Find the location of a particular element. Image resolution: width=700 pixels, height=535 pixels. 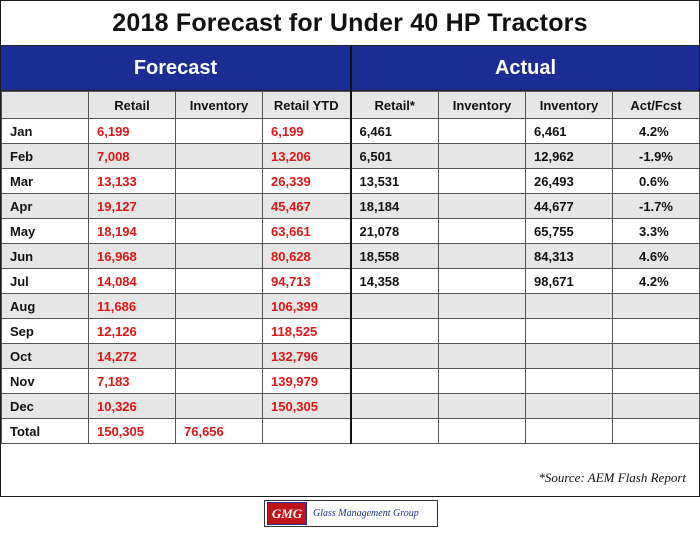

column-header-5: Inventory is located at coordinates (482, 105).